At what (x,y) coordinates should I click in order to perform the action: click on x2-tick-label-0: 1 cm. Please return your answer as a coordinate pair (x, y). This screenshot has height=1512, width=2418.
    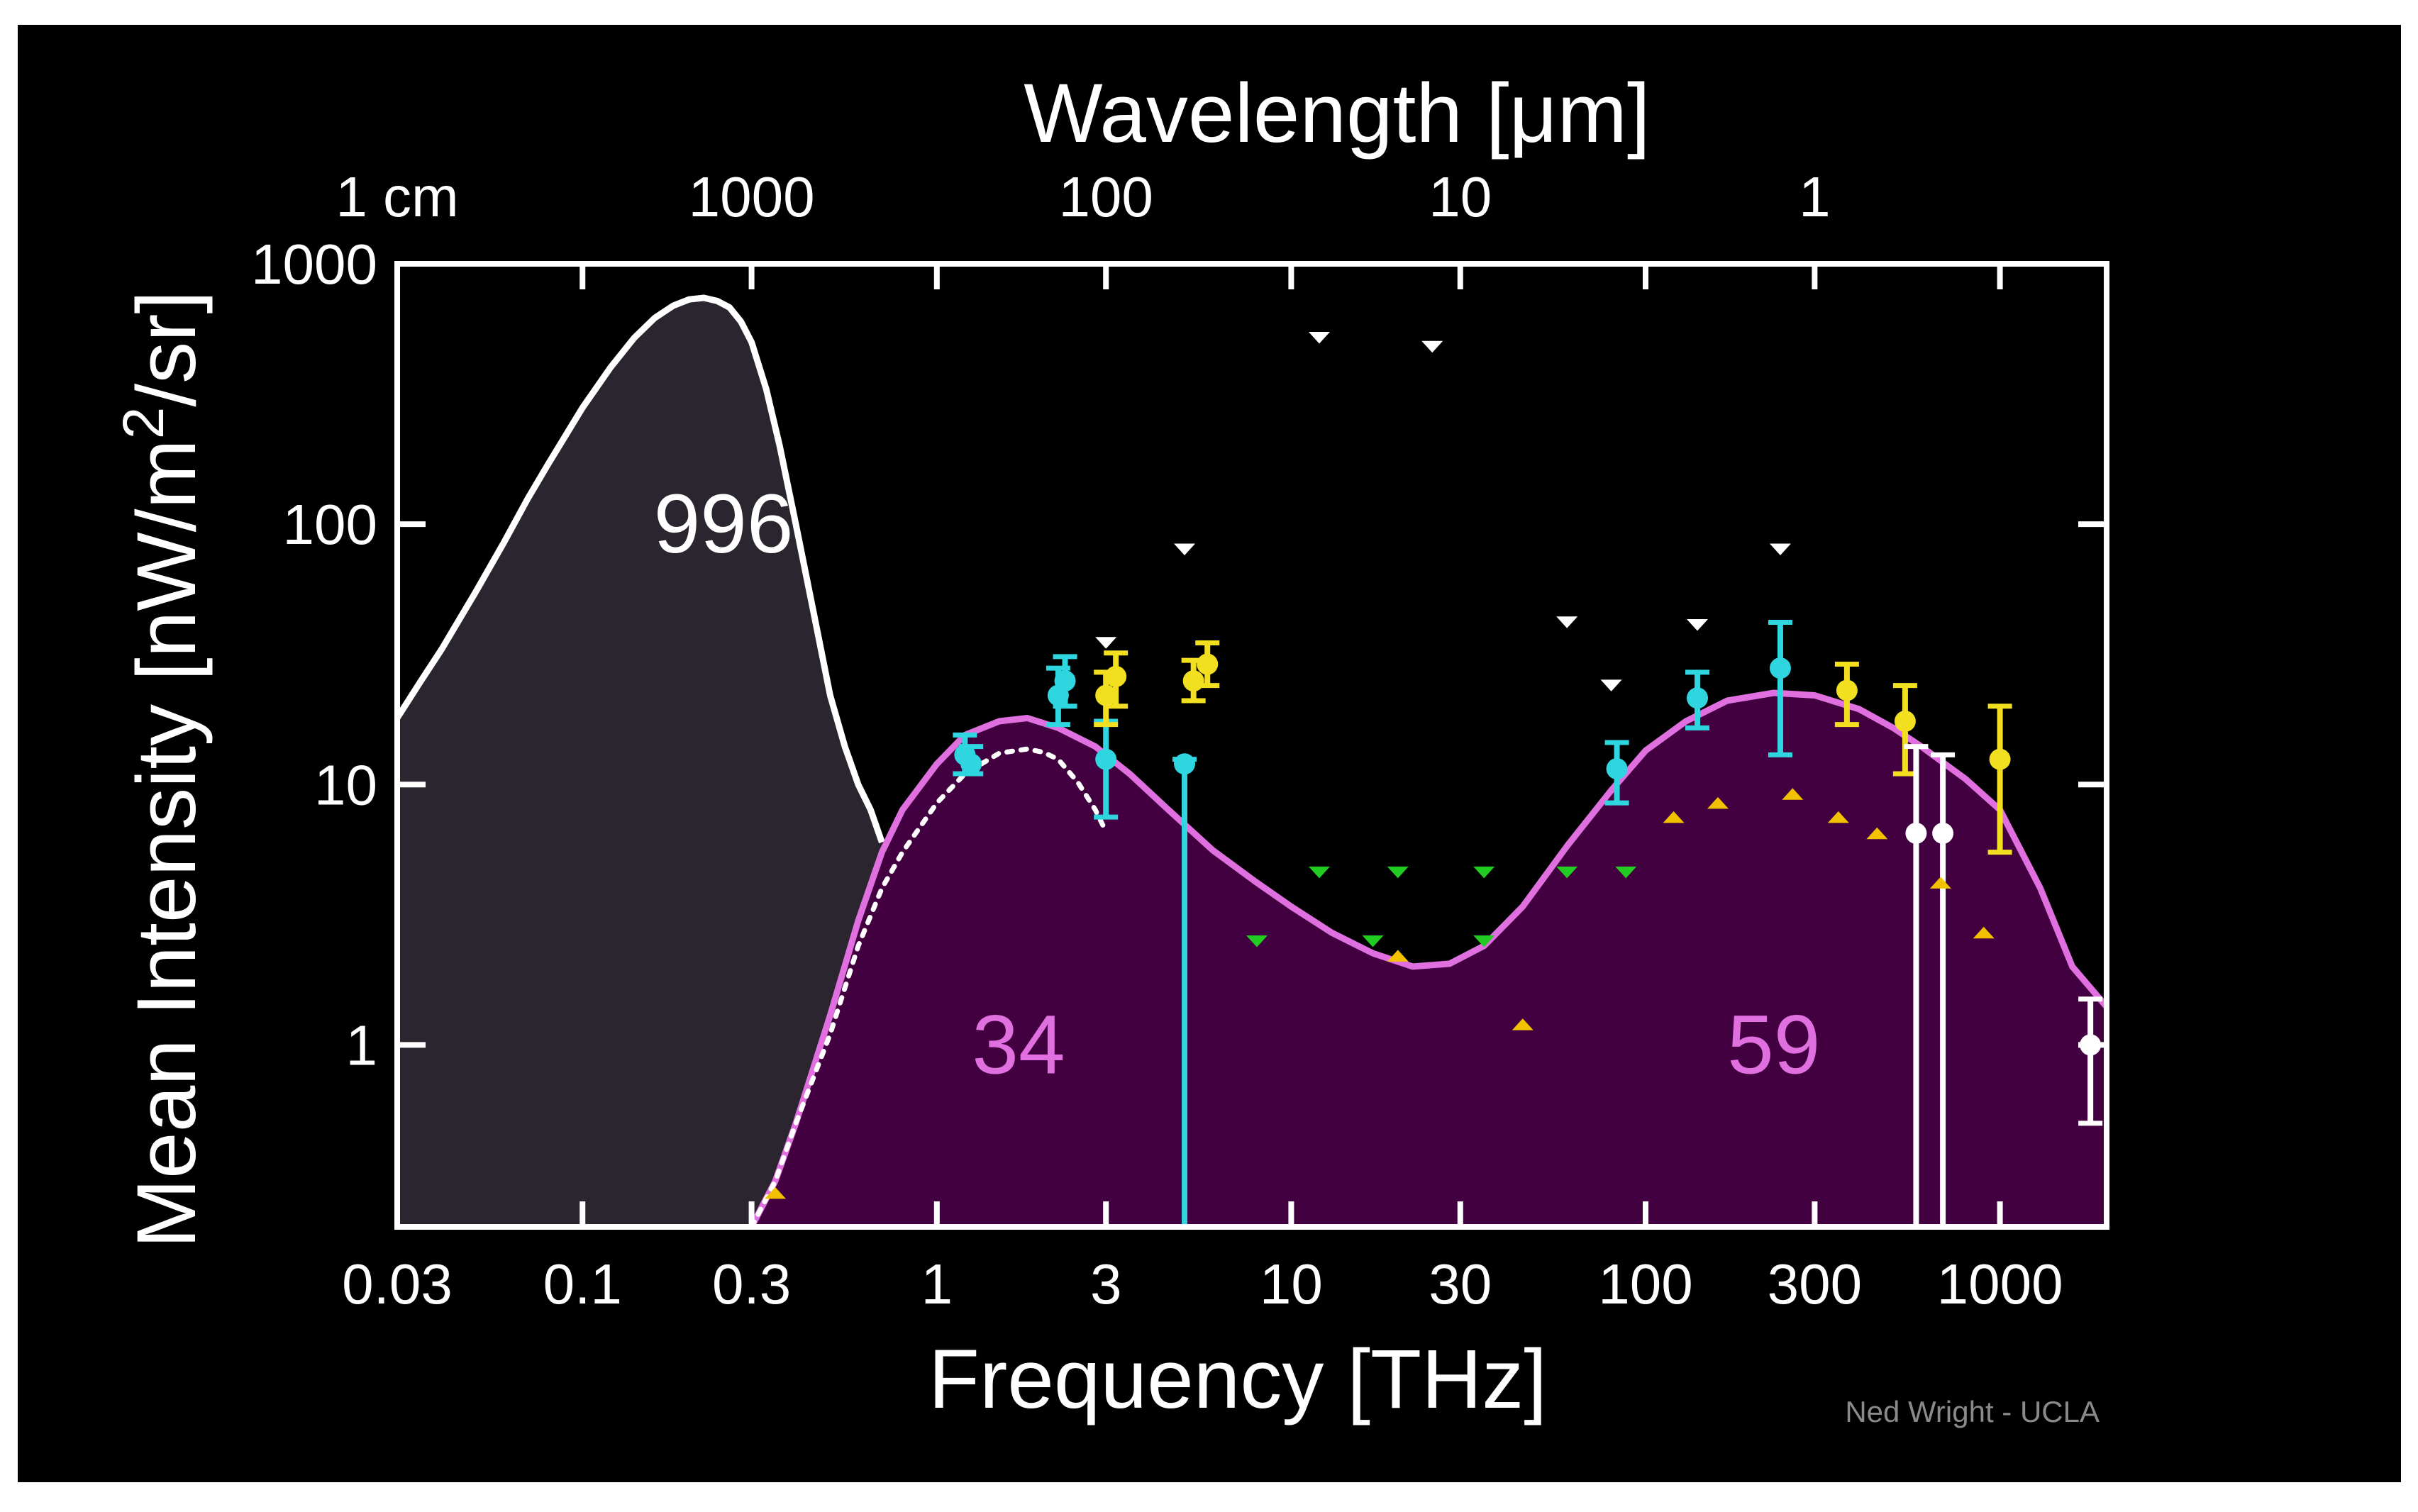
    Looking at the image, I should click on (396, 196).